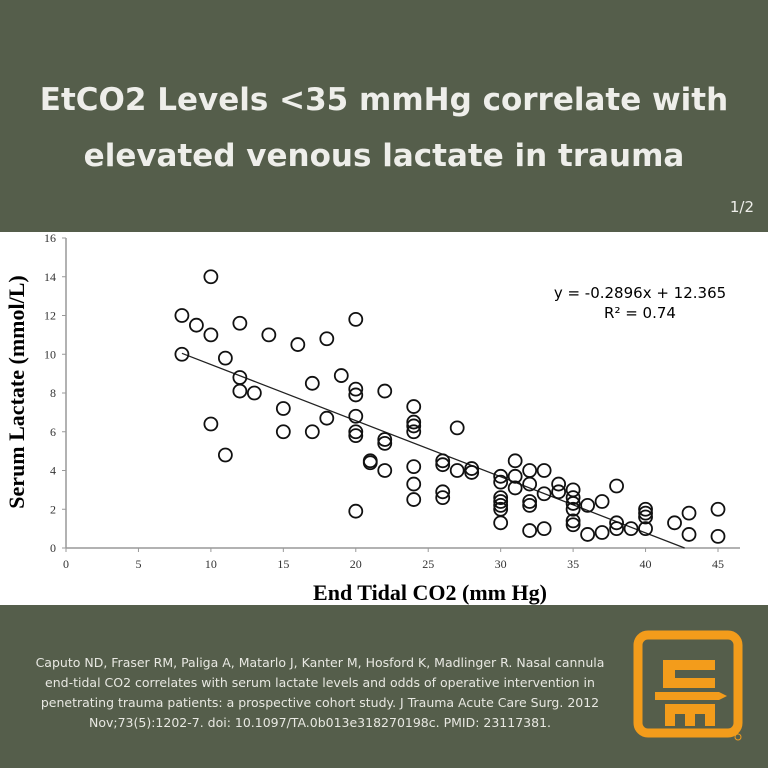  What do you see at coordinates (640, 313) in the screenshot?
I see `r-squared-label: R² = 0.74` at bounding box center [640, 313].